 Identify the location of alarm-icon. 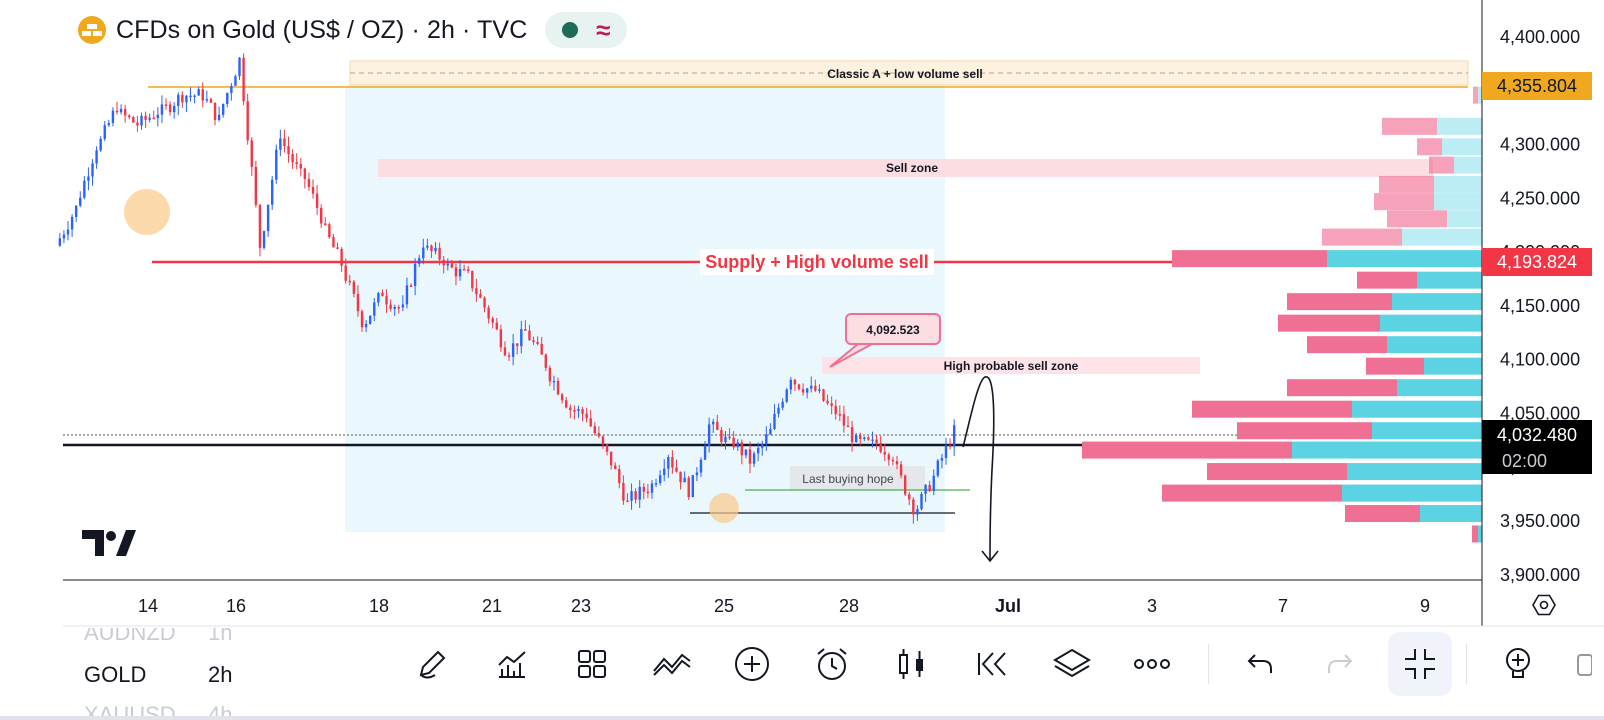
(832, 664).